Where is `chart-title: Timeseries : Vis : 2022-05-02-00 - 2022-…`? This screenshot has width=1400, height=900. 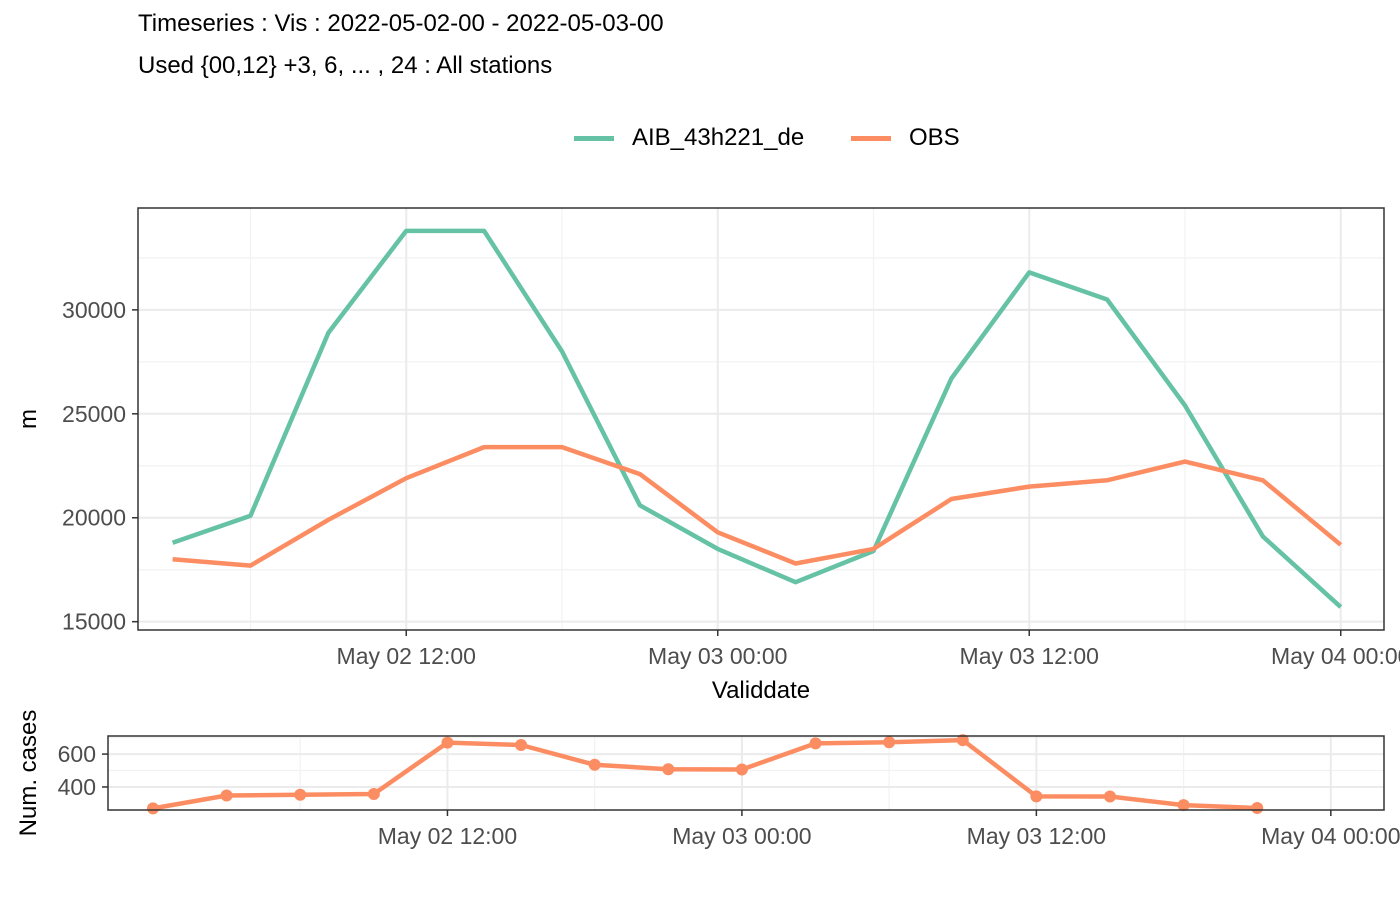
chart-title: Timeseries : Vis : 2022-05-02-00 - 2022-… is located at coordinates (401, 23).